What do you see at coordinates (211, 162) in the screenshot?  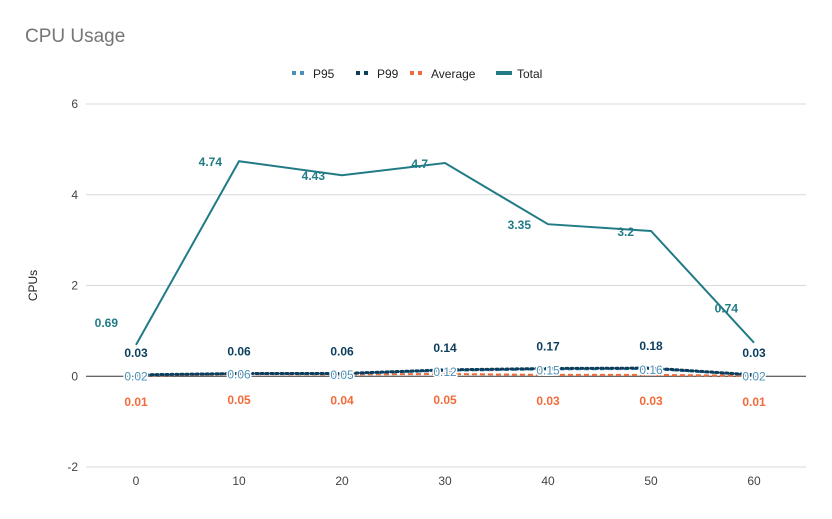 I see `data-label-total: 4.74` at bounding box center [211, 162].